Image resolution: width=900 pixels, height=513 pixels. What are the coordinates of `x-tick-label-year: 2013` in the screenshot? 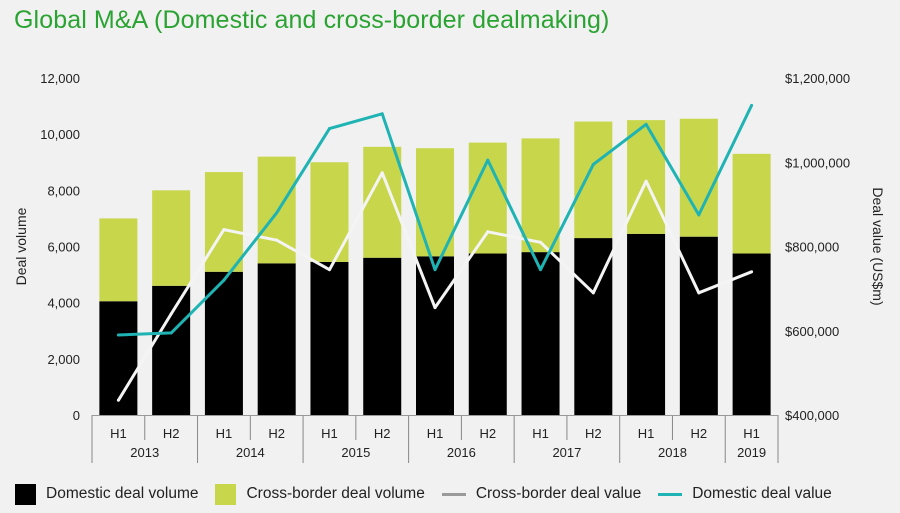 It's located at (144, 452).